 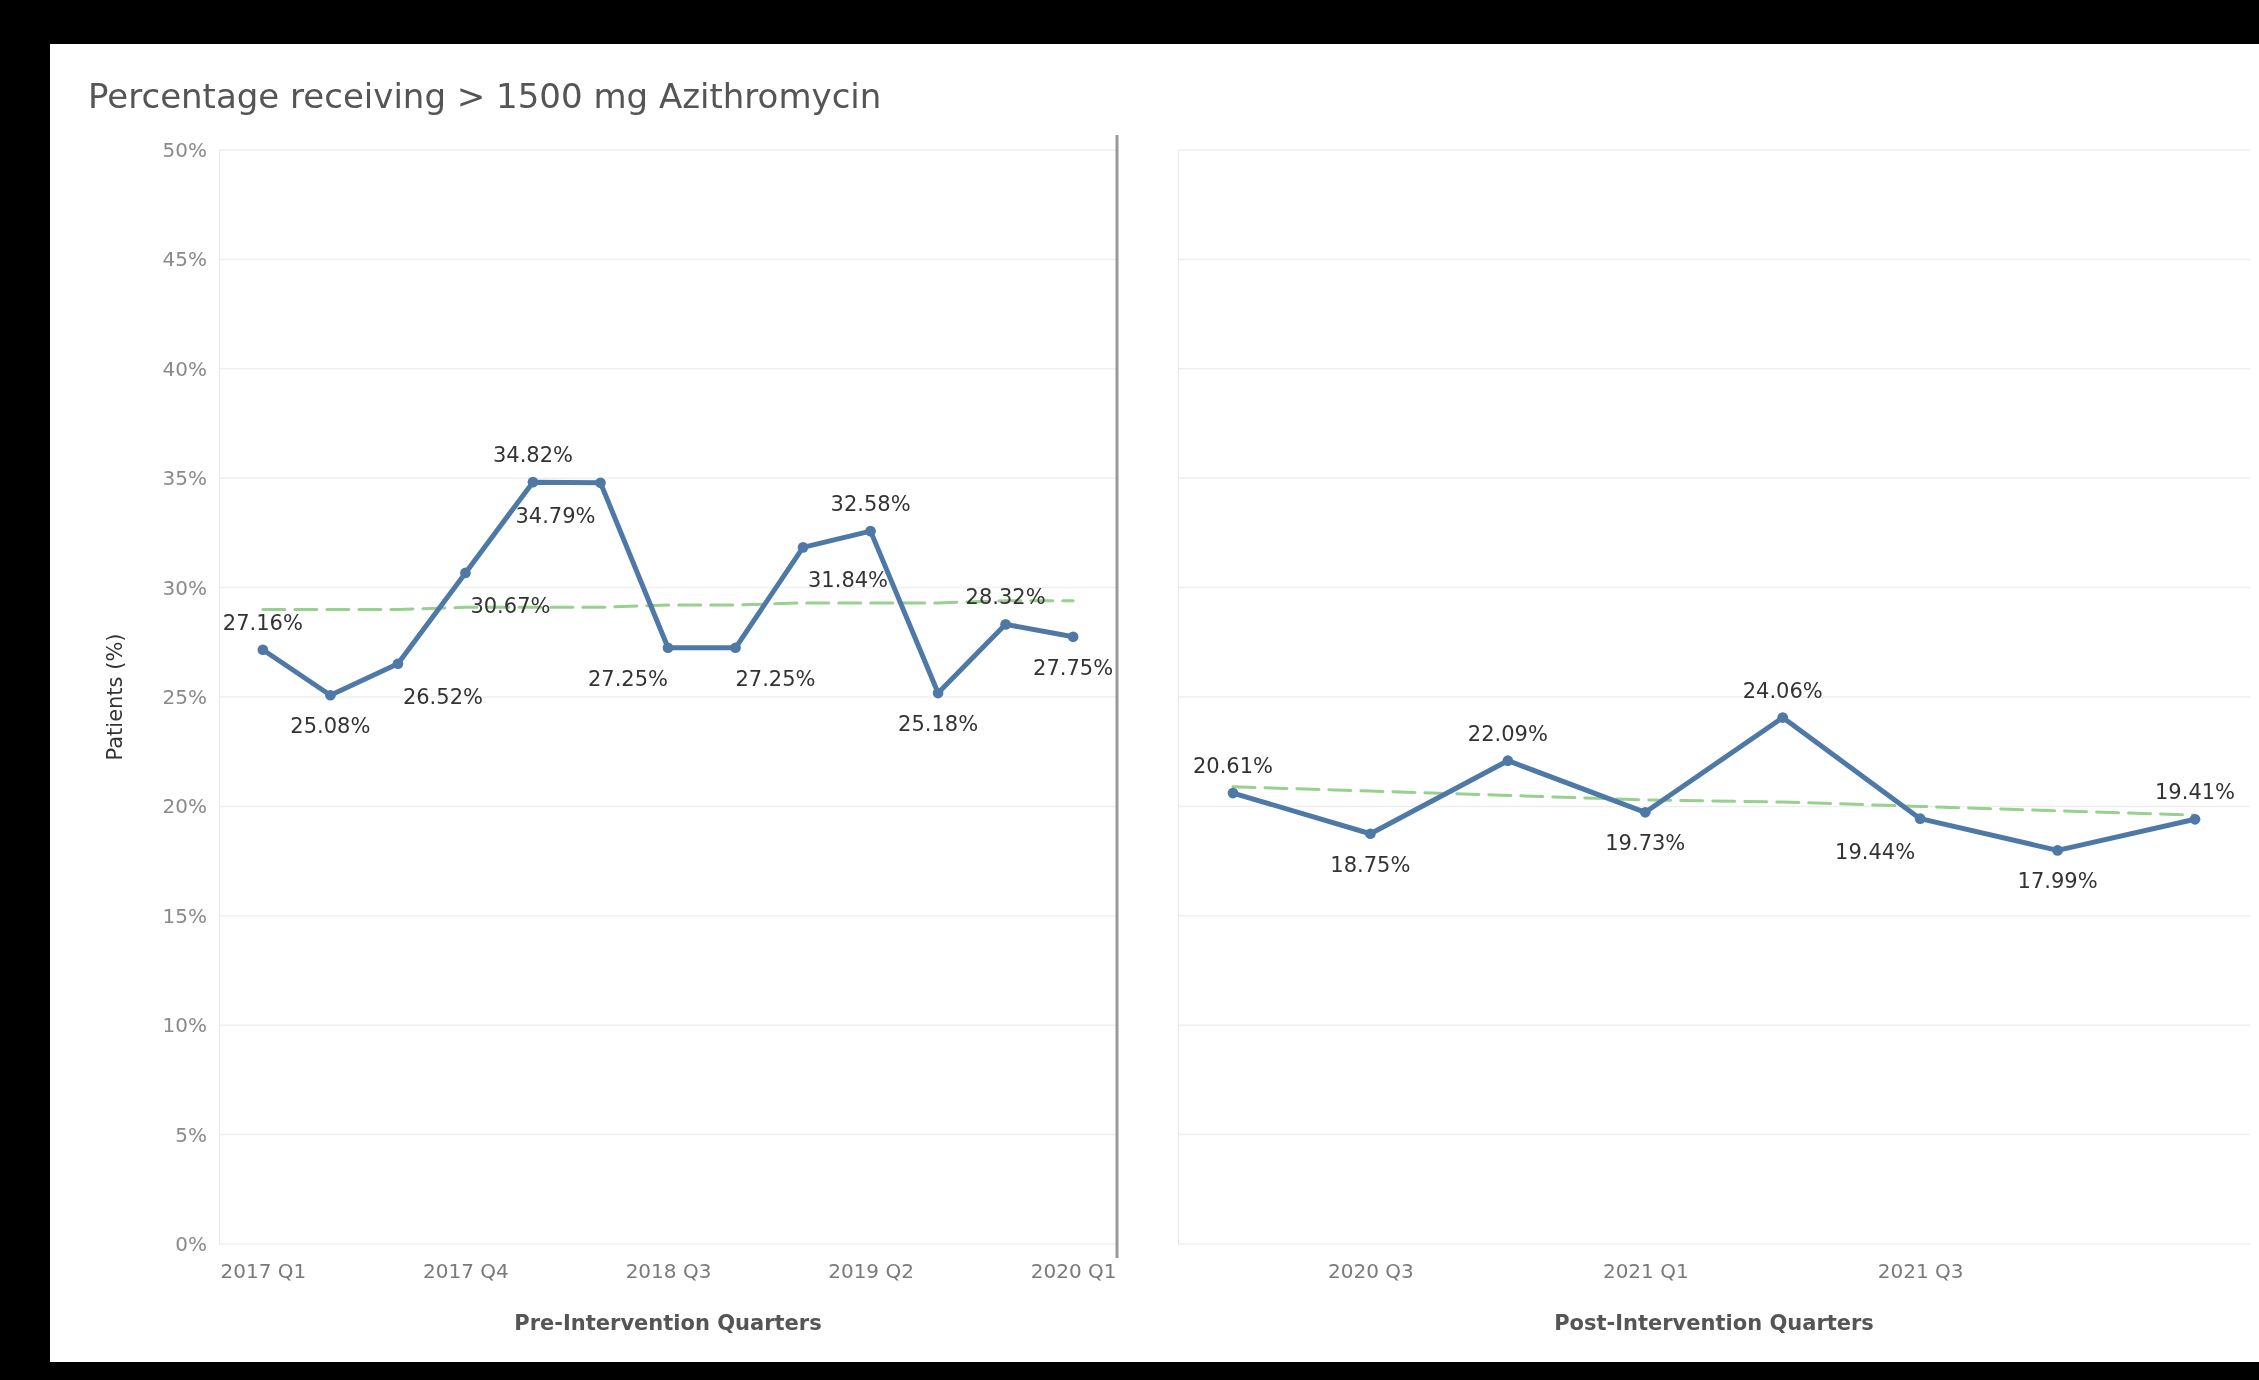 I want to click on data-label: 19.41%, so click(x=2195, y=792).